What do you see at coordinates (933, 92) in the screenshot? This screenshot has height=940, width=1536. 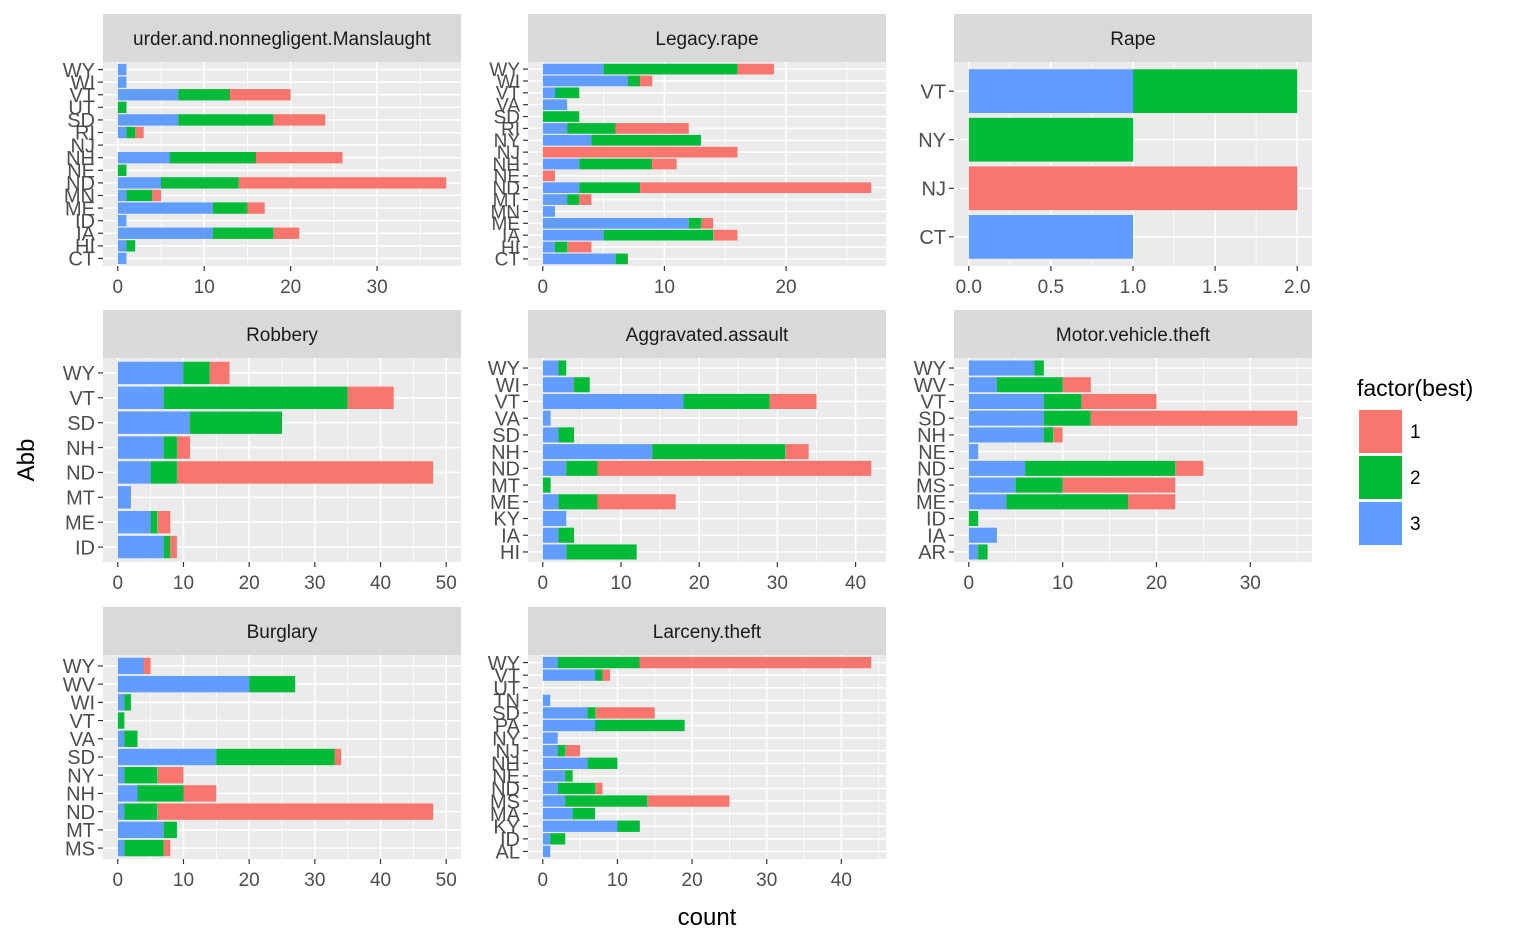 I see `y-tick-label-rape-vt: VT` at bounding box center [933, 92].